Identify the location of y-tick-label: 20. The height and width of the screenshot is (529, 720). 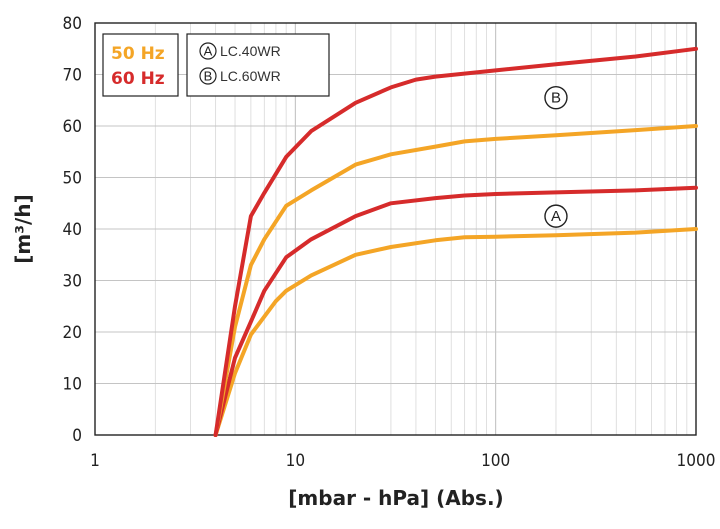
(72, 333).